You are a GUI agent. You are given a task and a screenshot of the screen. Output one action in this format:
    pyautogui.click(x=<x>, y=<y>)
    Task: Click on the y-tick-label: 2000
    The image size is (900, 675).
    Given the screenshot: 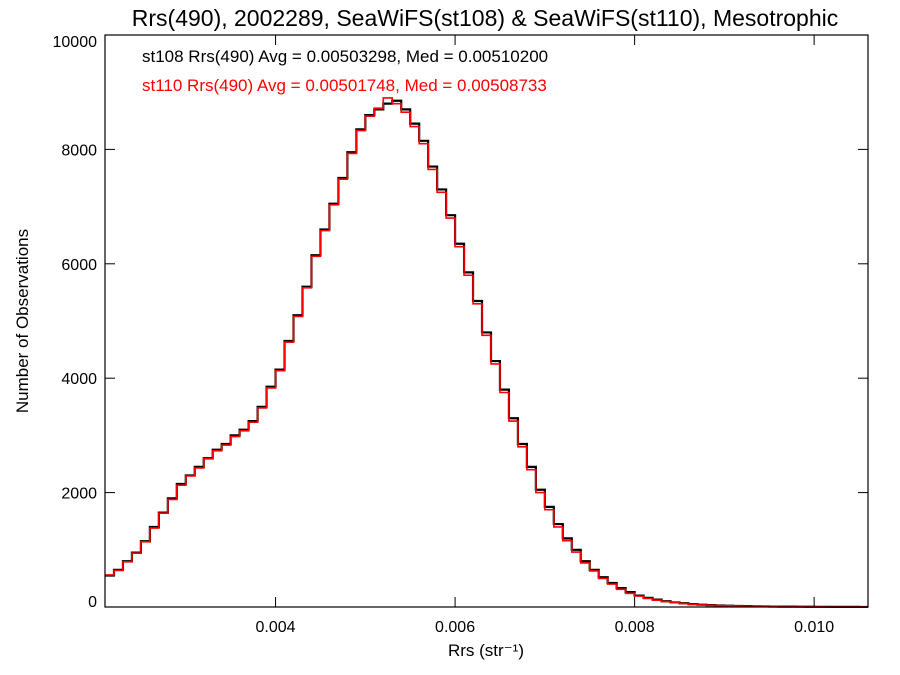 What is the action you would take?
    pyautogui.click(x=79, y=494)
    